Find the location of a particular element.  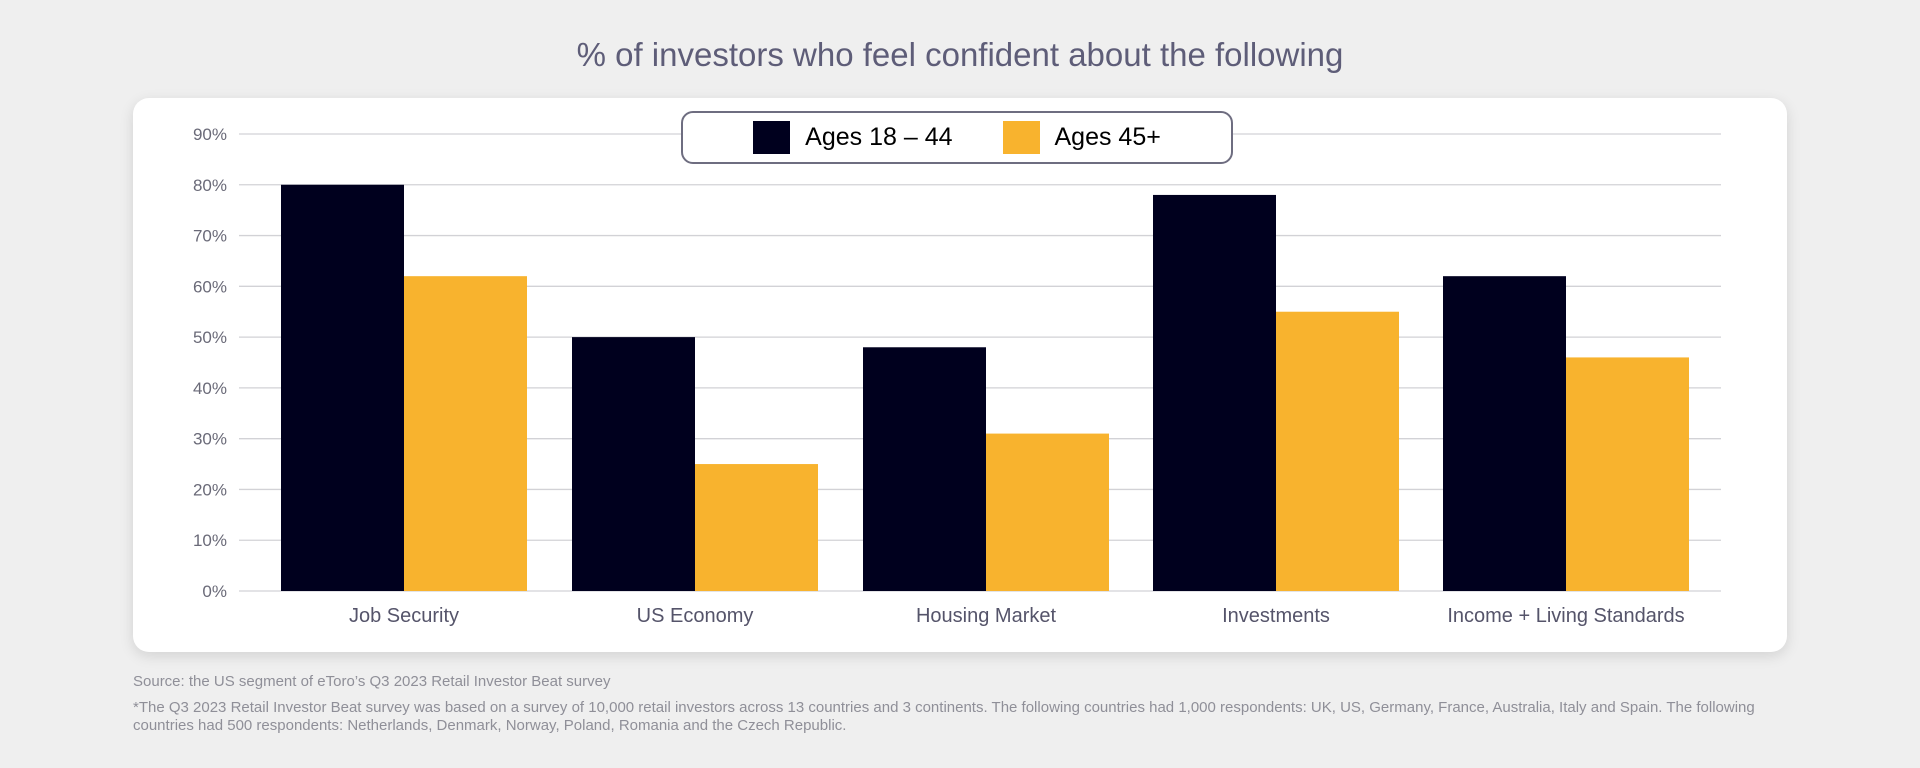

legend-label-series-1: Ages 18 – 44 is located at coordinates (879, 137).